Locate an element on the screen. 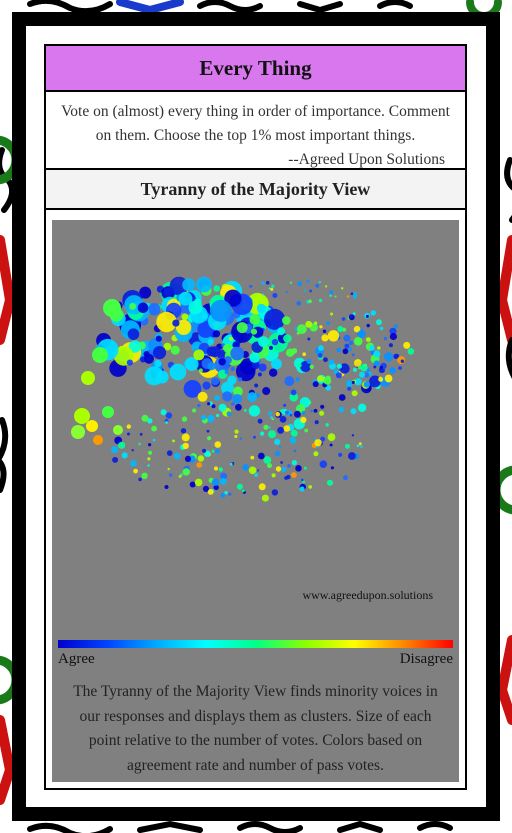  view-title: Tyranny of the Majority View is located at coordinates (255, 190).